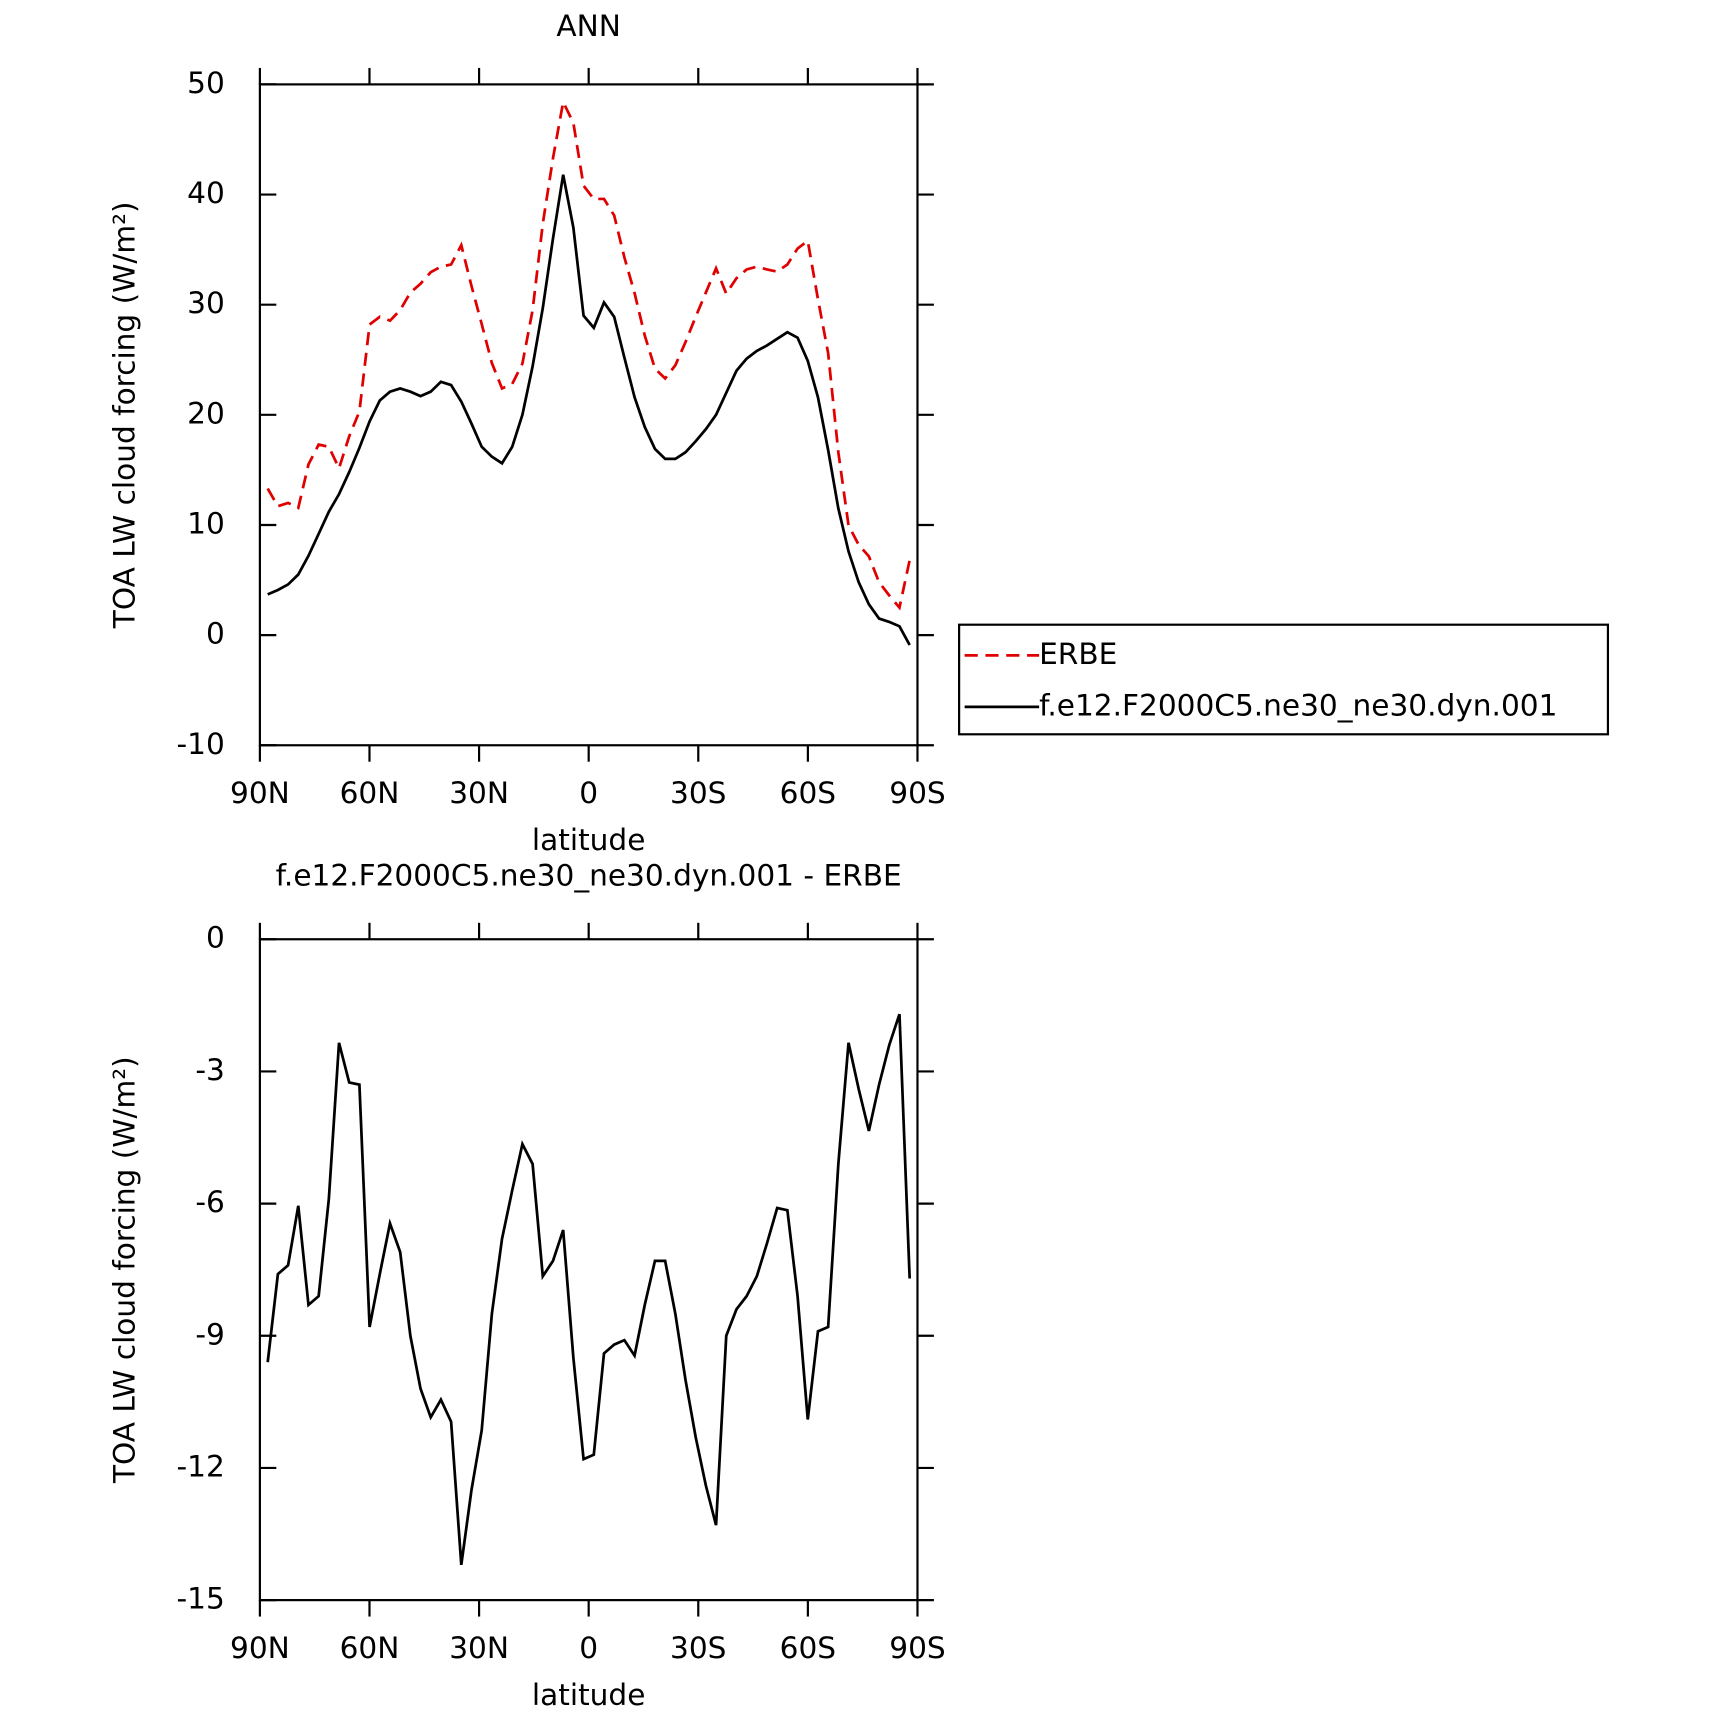  I want to click on plot-frame, so click(588, 1270).